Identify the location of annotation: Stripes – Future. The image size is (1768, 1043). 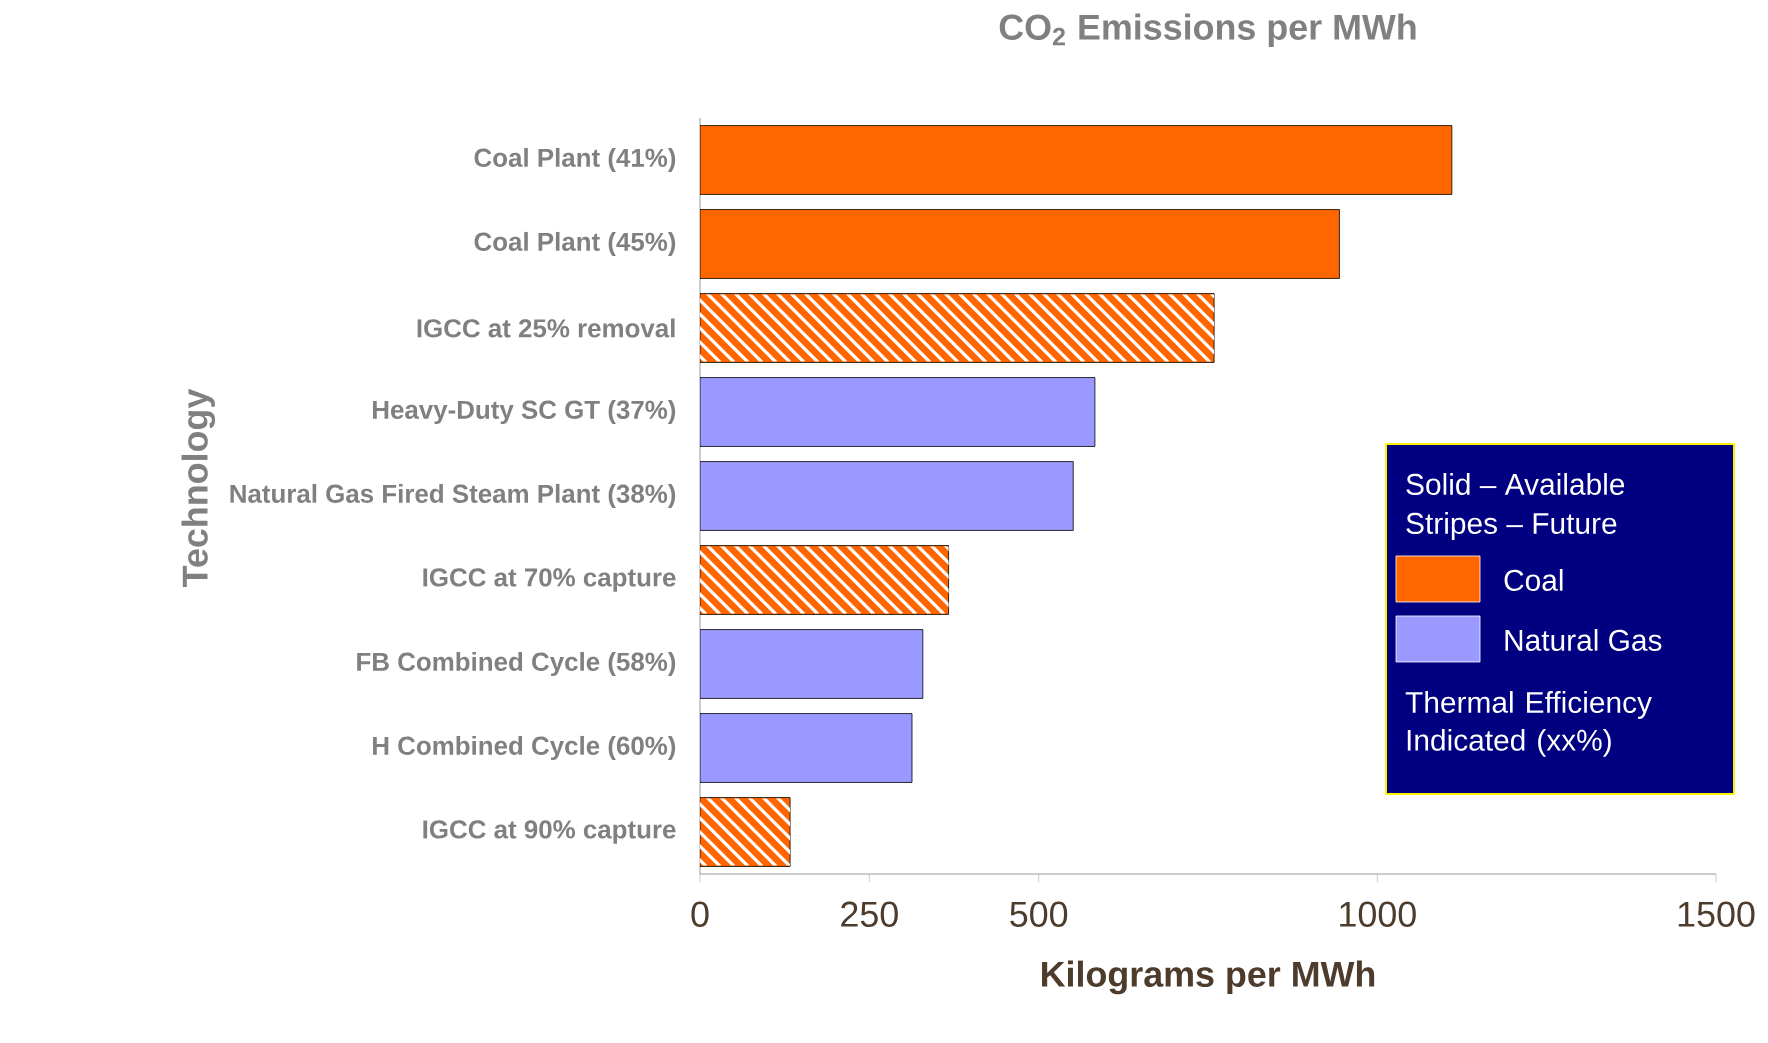
(1511, 526).